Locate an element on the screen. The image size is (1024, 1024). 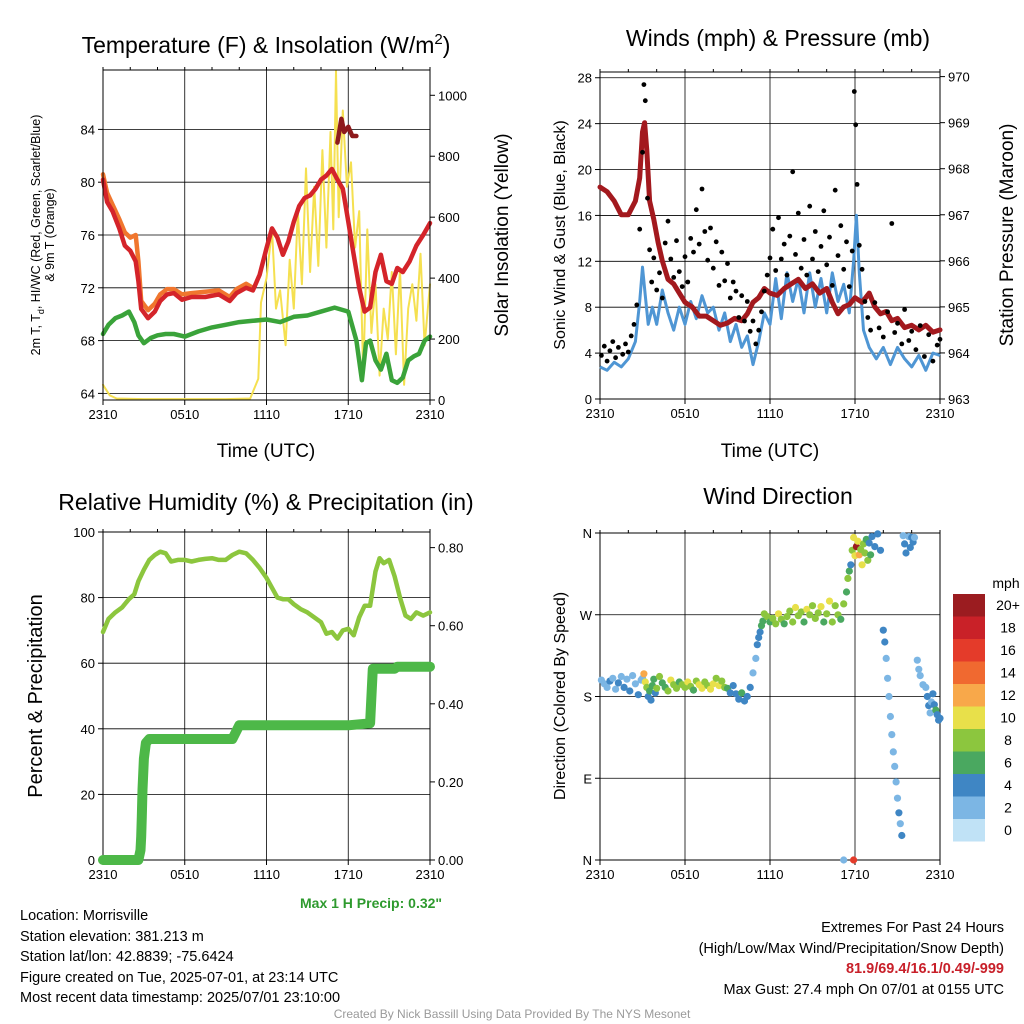
colorbar-label: 2 is located at coordinates (1008, 808).